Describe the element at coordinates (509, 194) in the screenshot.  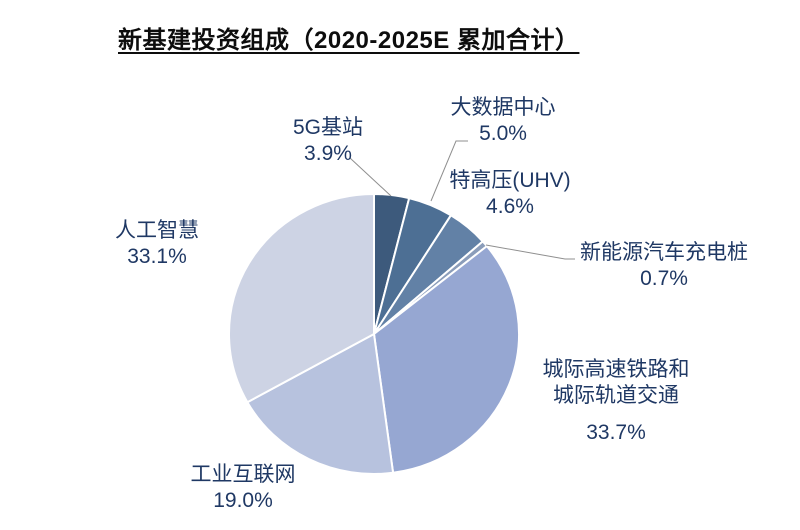
I see `label-uhv: 特高压(UHV) 4.6%` at that location.